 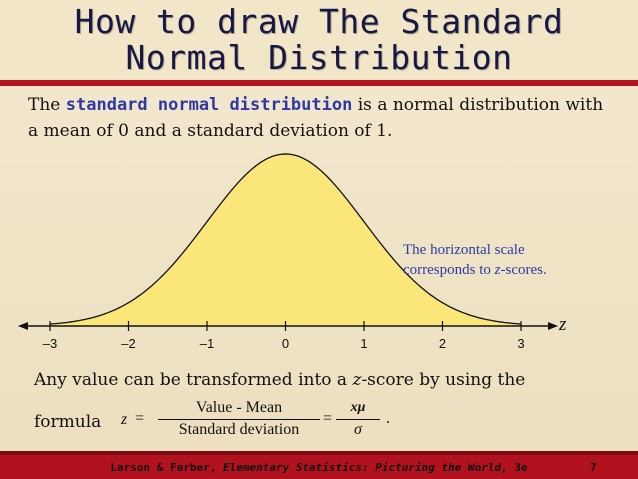 I want to click on slide-title-line-1: How to draw The Standard, so click(x=319, y=21).